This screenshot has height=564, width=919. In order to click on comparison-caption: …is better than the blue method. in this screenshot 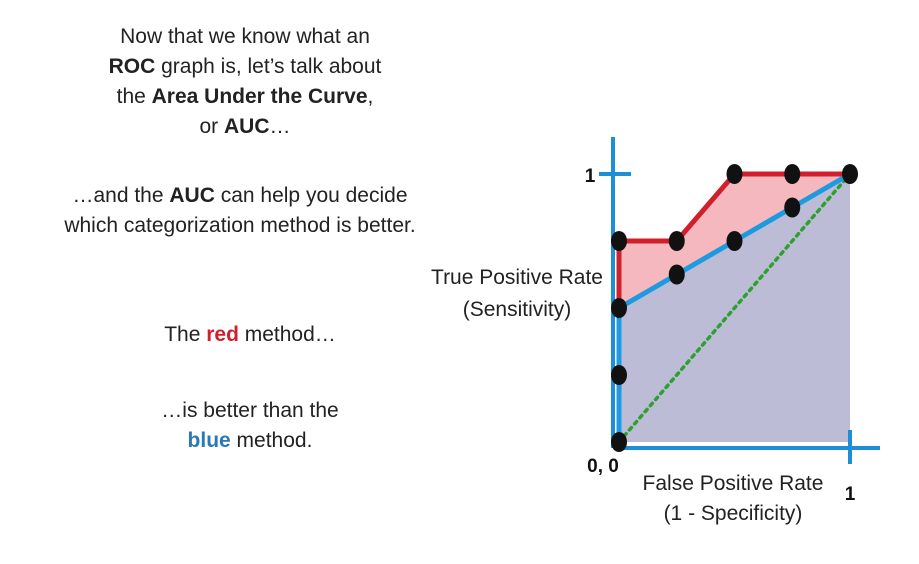, I will do `click(250, 426)`.